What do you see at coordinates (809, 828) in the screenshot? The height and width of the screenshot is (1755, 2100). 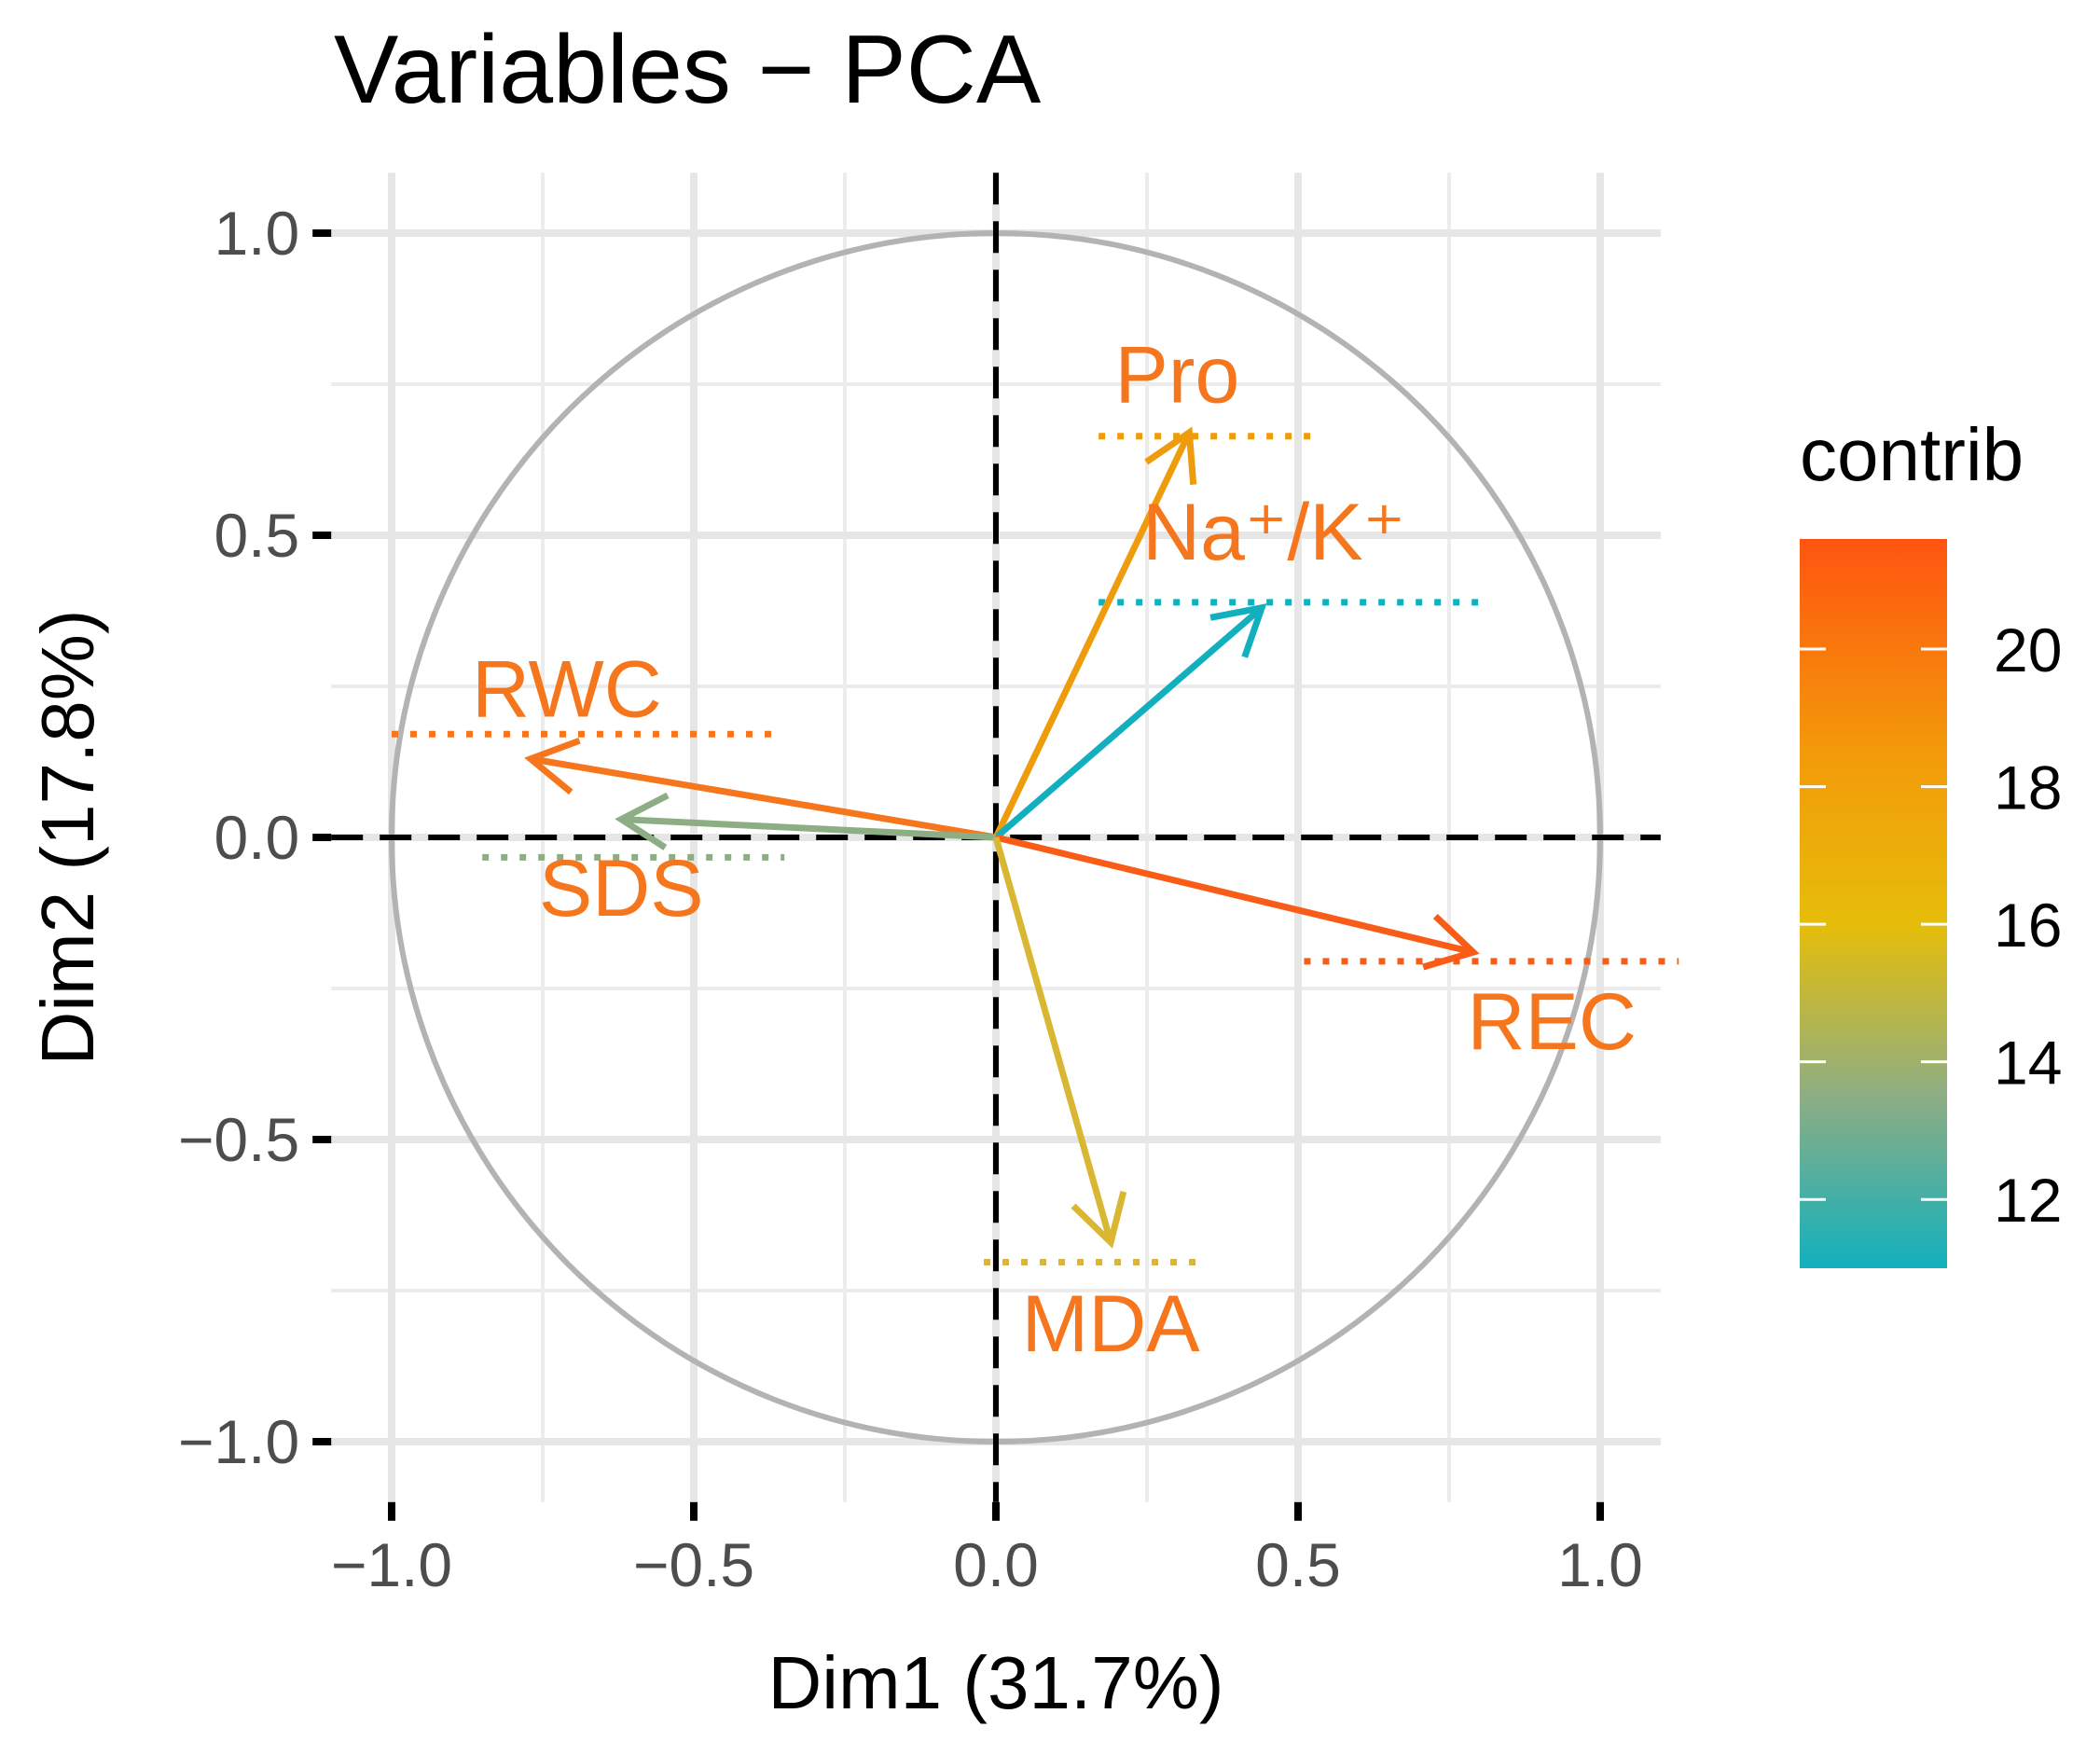 I see `arrow-sds` at bounding box center [809, 828].